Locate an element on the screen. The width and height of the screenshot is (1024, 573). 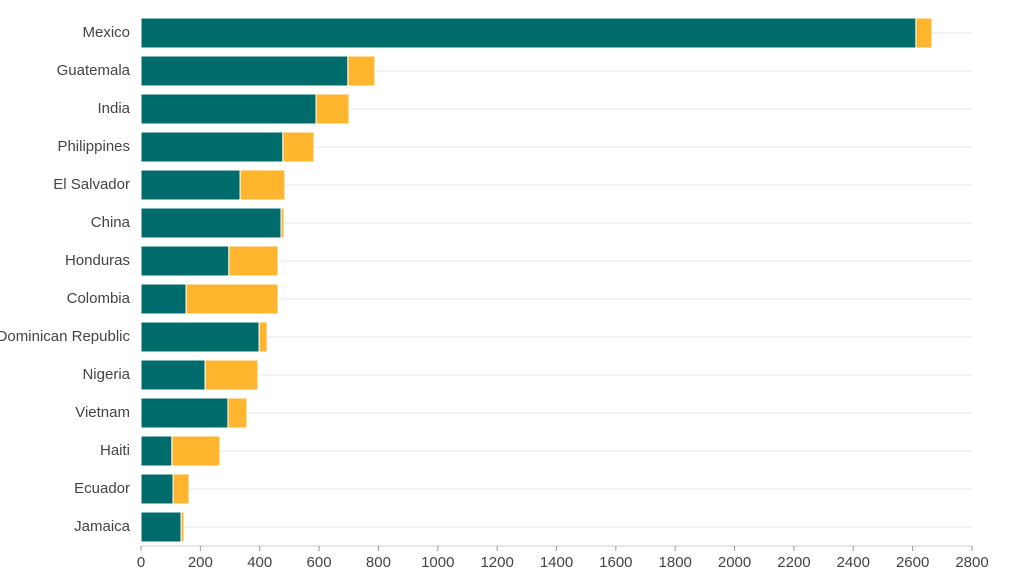
x-tick-label: 2800 is located at coordinates (971, 562).